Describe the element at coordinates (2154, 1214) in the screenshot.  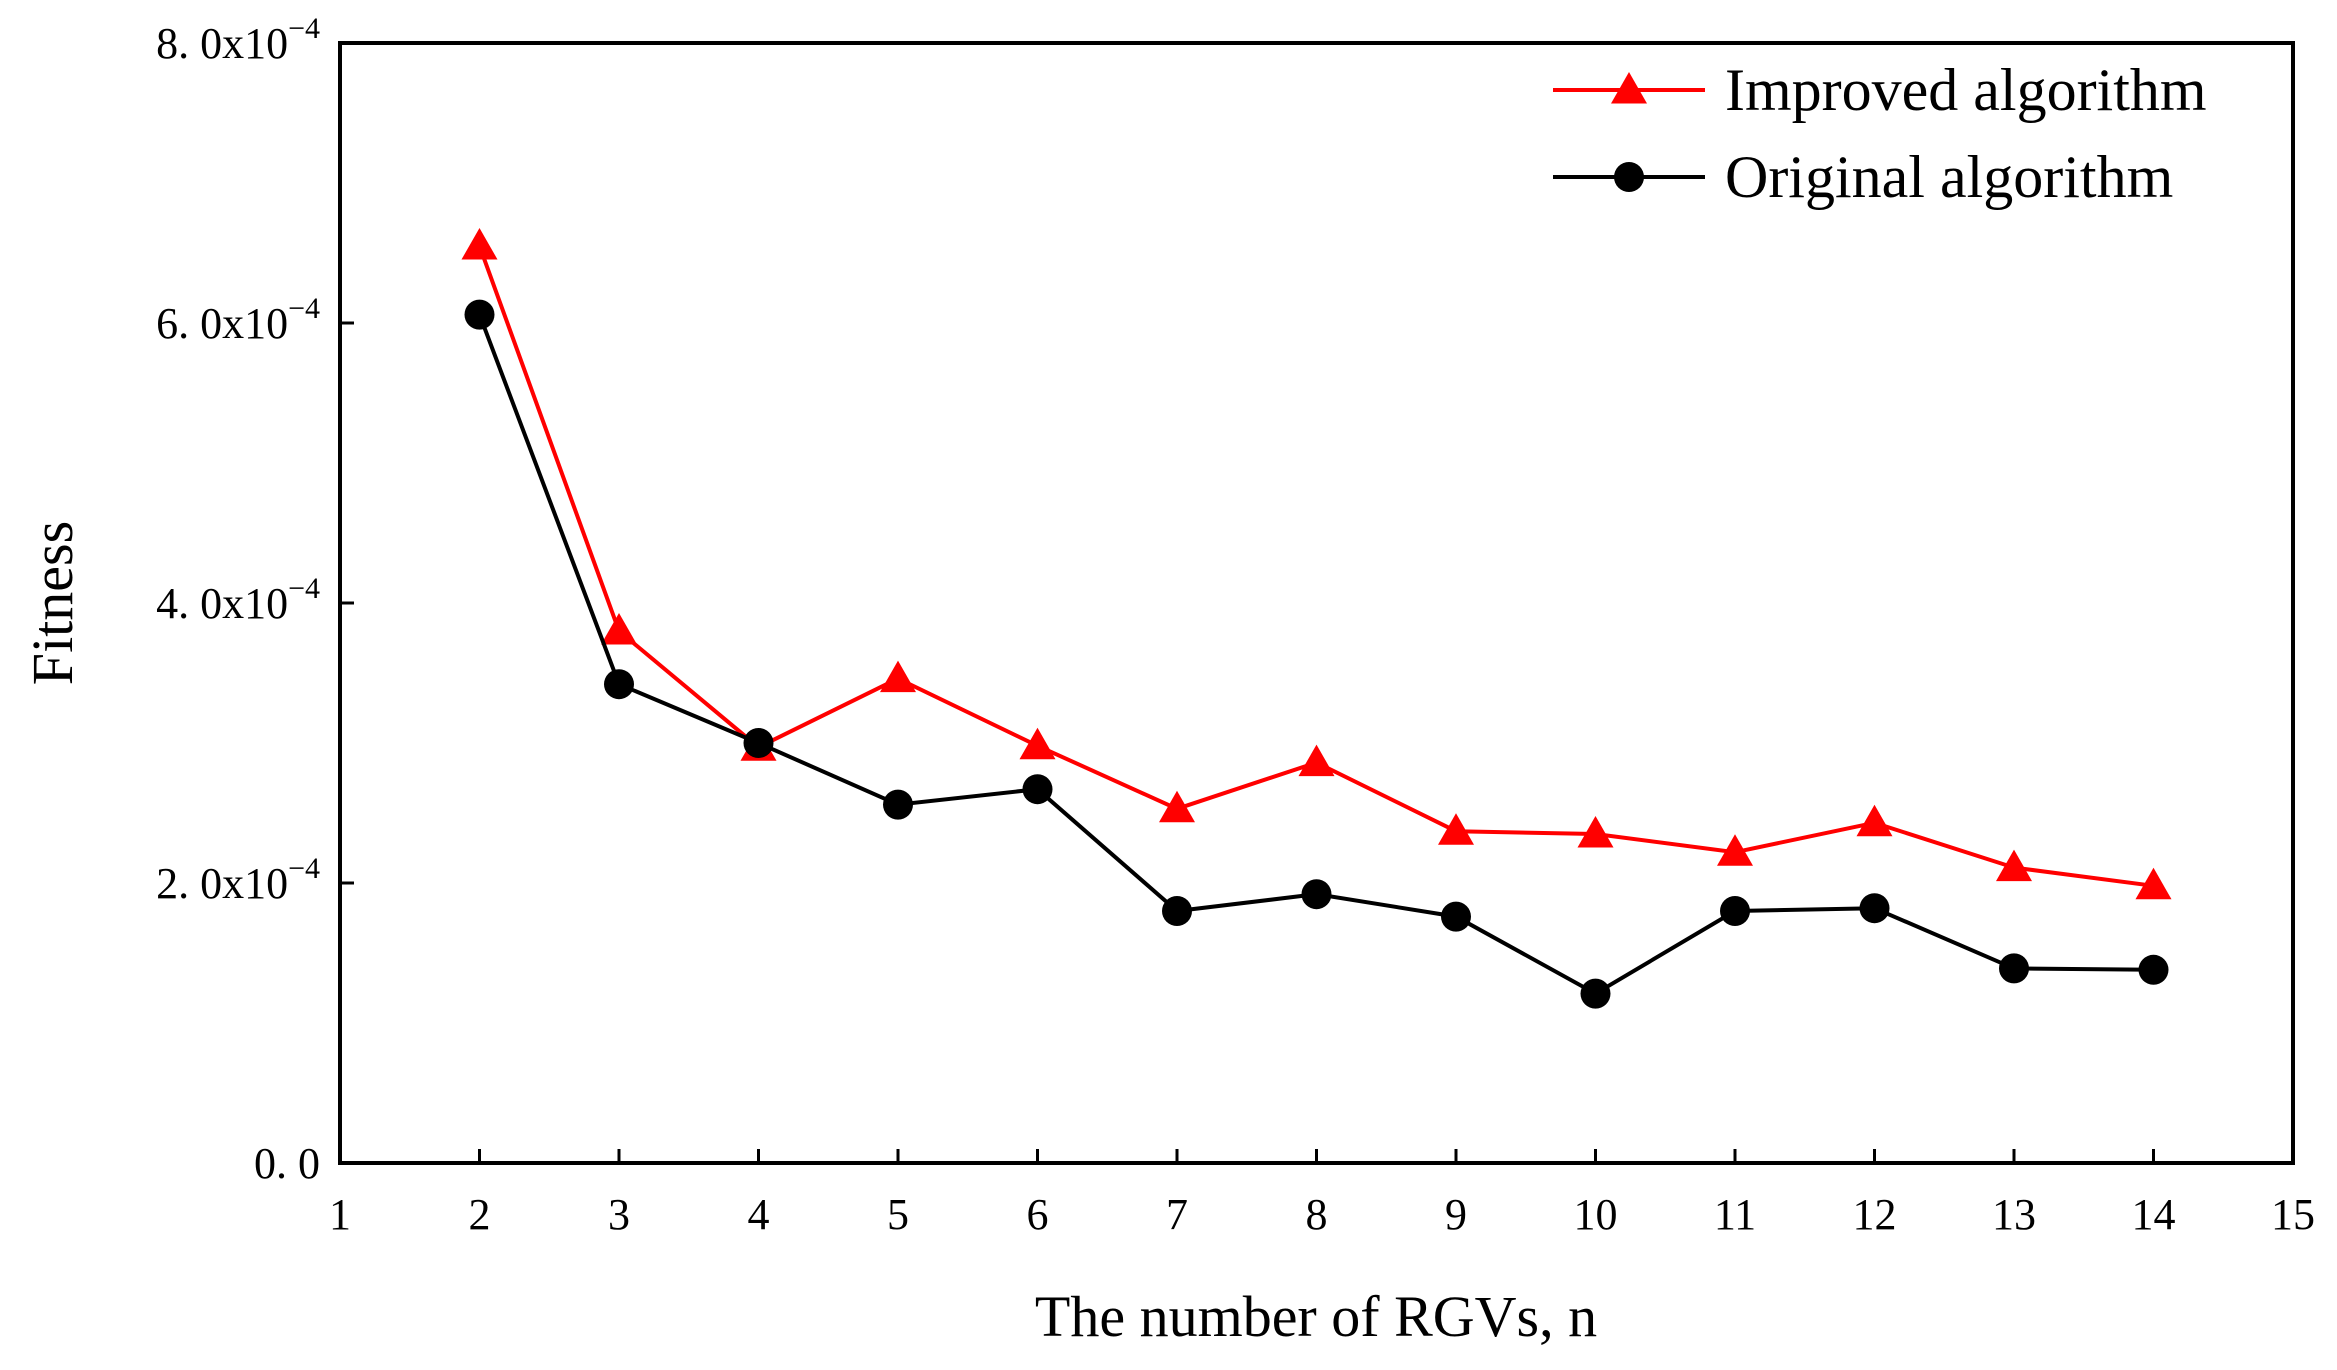
I see `x-tick-label: 14` at that location.